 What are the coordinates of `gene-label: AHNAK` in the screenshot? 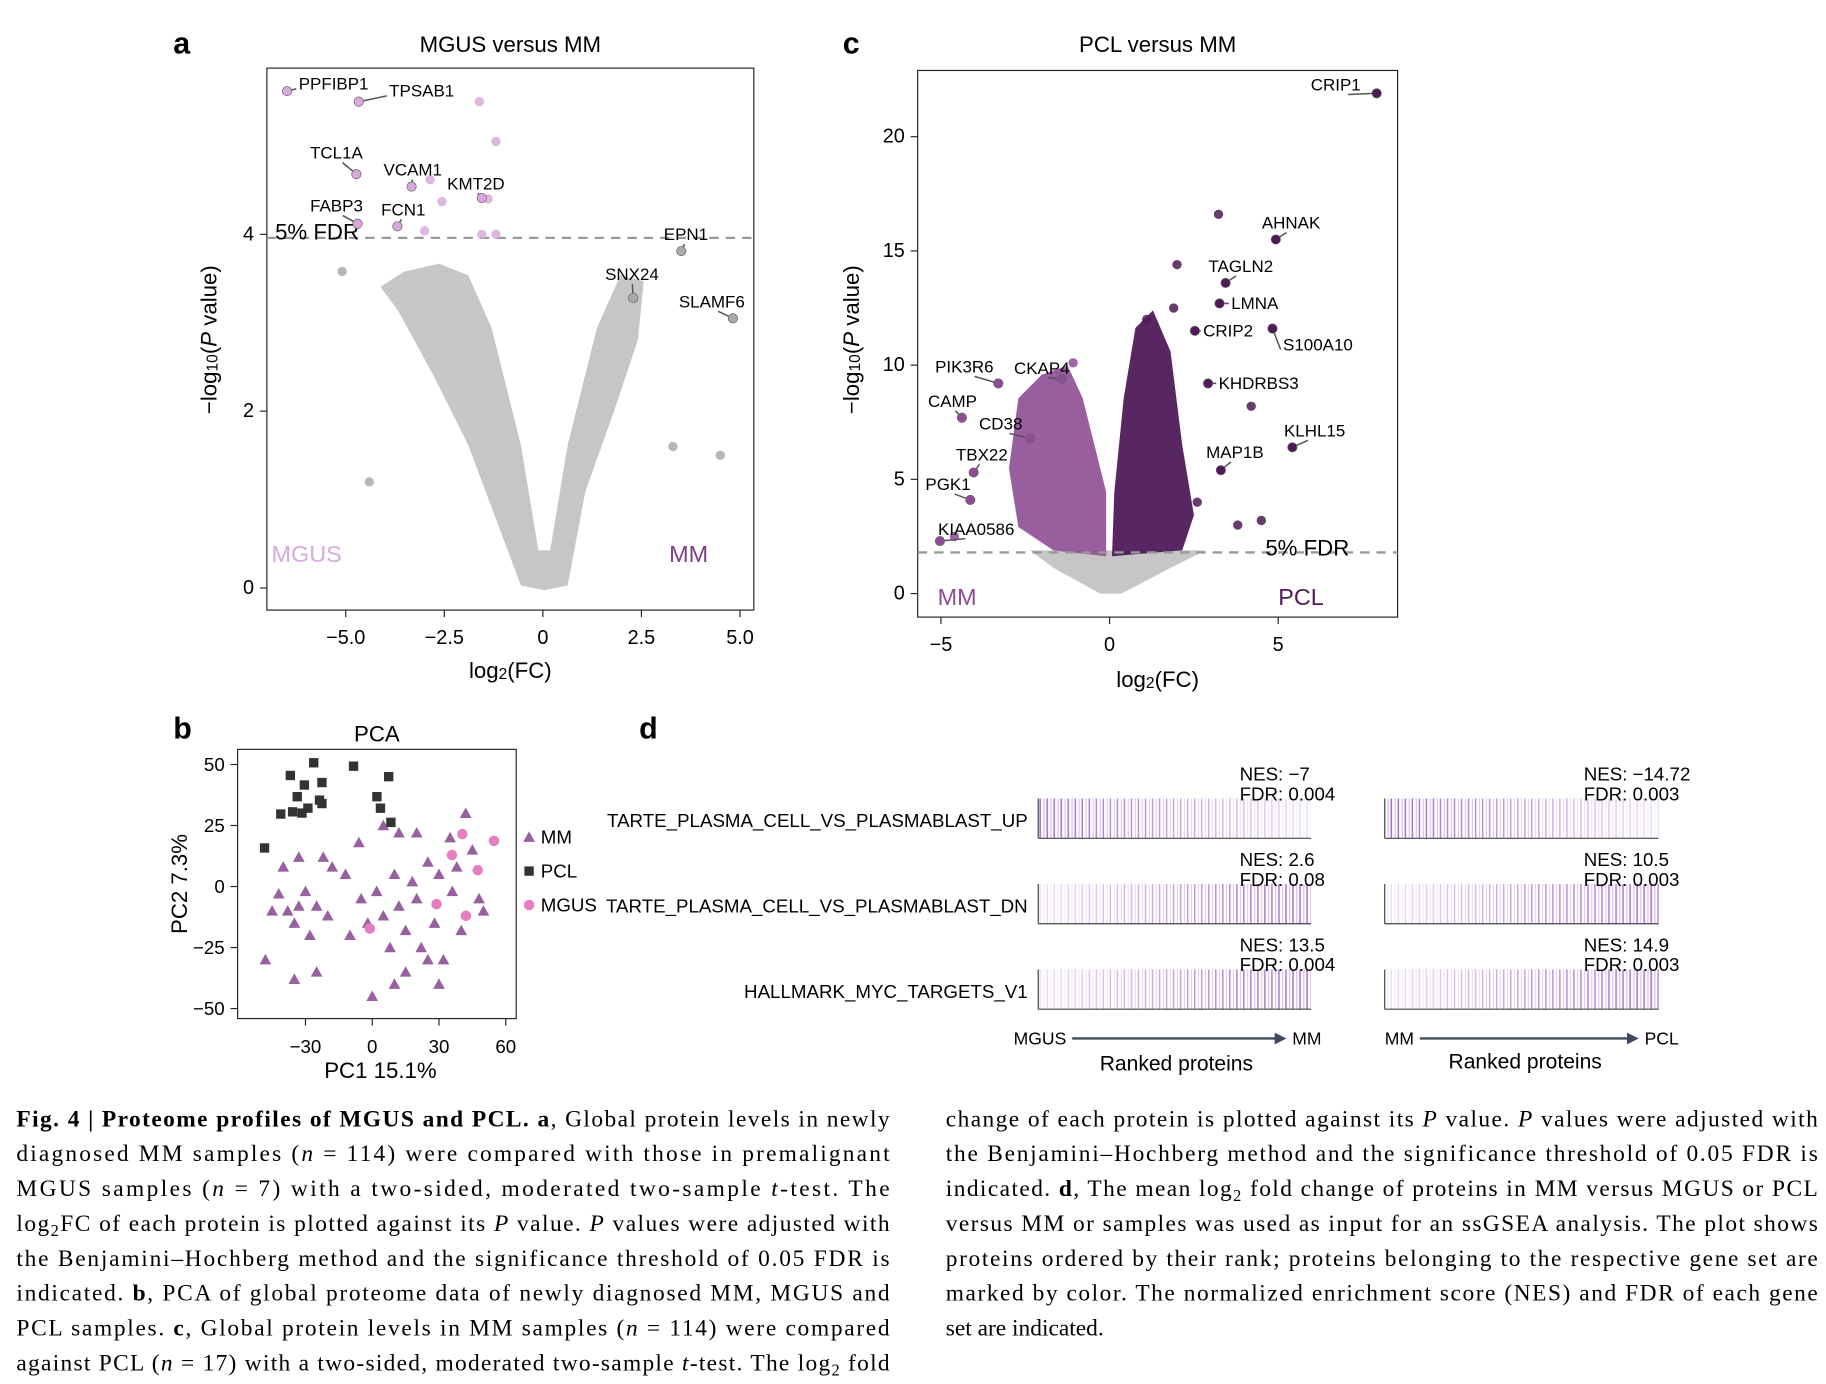 It's located at (1291, 223).